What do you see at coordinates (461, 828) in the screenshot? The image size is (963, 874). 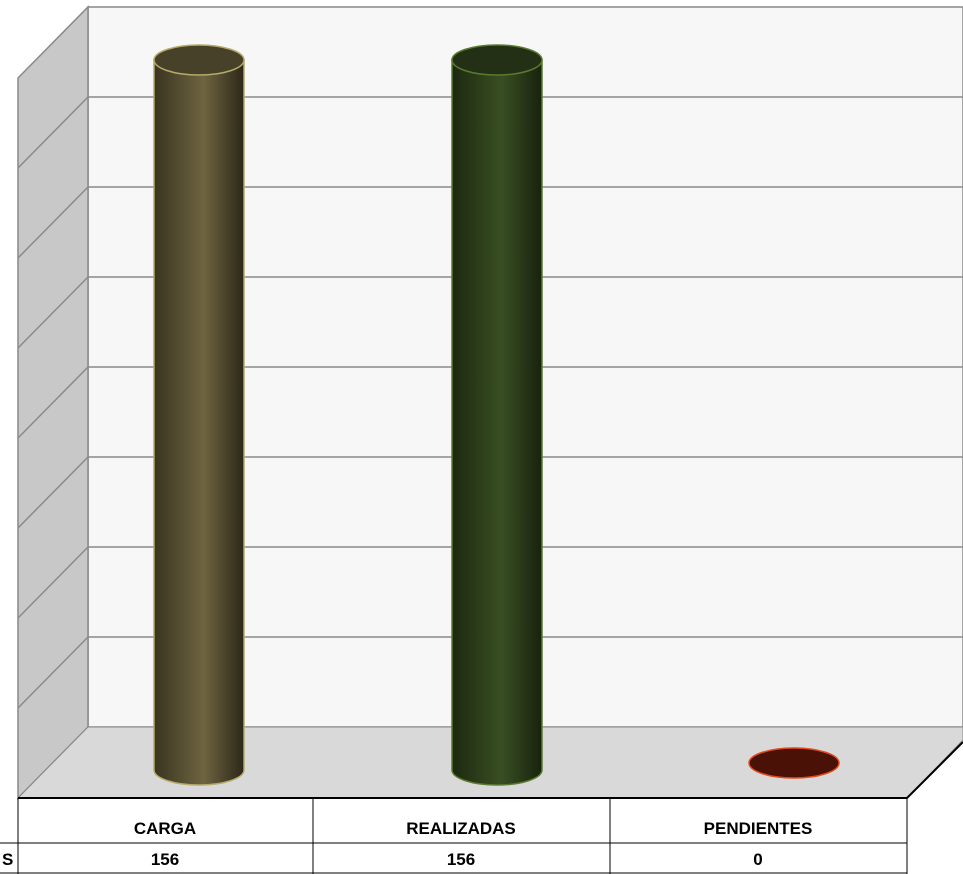 I see `category-label: REALIZADAS` at bounding box center [461, 828].